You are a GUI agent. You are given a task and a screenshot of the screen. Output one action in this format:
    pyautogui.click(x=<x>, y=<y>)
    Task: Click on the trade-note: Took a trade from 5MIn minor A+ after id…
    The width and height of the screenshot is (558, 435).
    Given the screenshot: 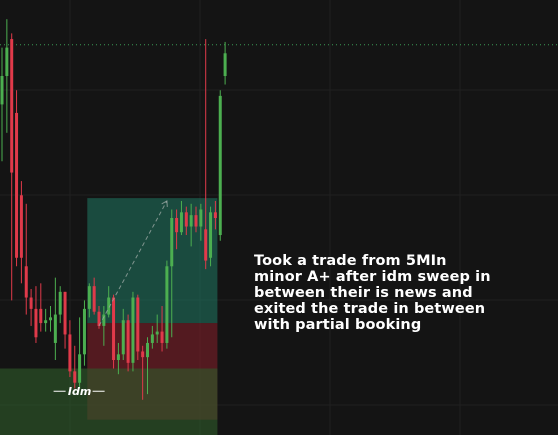 What is the action you would take?
    pyautogui.click(x=404, y=293)
    